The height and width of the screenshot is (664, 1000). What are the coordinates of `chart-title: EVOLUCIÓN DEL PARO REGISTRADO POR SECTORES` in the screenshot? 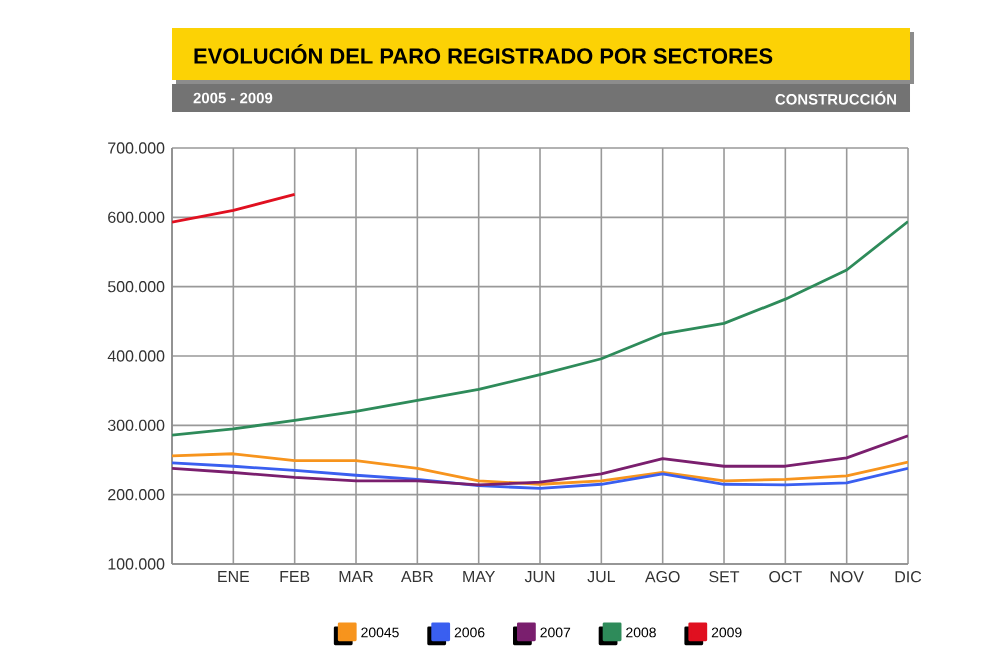 It's located at (483, 54).